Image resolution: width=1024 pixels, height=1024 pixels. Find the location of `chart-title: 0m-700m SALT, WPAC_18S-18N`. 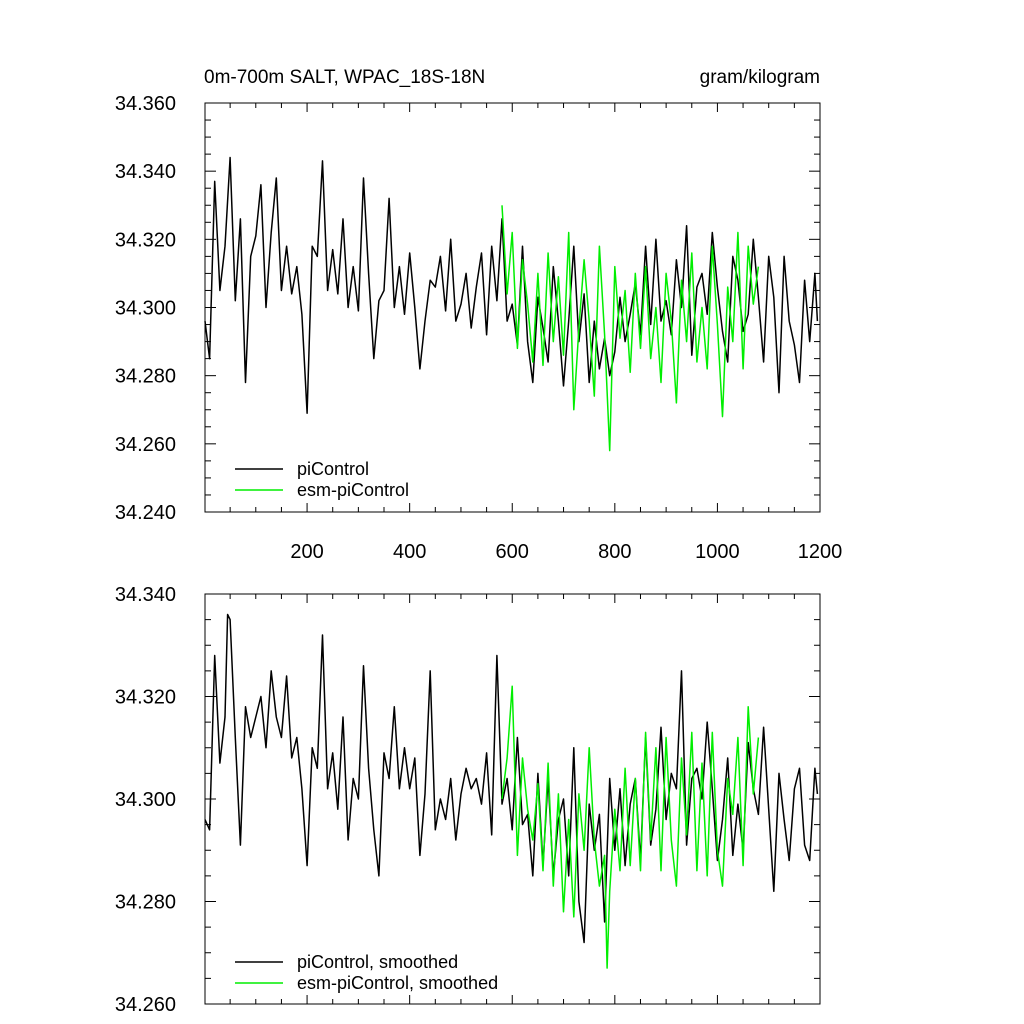

chart-title: 0m-700m SALT, WPAC_18S-18N is located at coordinates (344, 77).